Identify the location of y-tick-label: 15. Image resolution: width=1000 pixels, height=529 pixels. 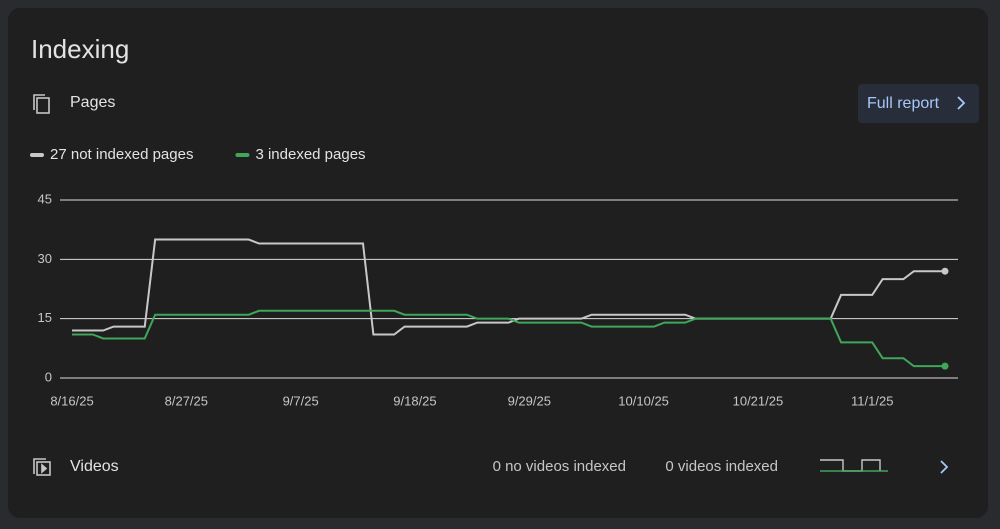
(45, 317).